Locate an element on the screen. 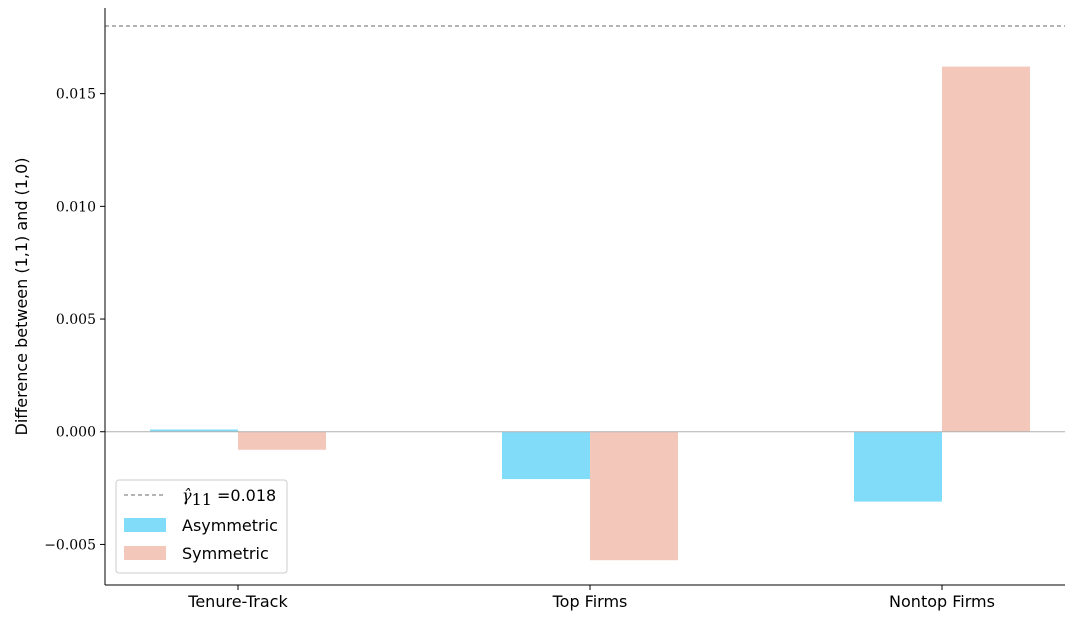 Image resolution: width=1065 pixels, height=619 pixels. legend: γ̂11 =0.018 Asymmetric Symmetric is located at coordinates (201, 526).